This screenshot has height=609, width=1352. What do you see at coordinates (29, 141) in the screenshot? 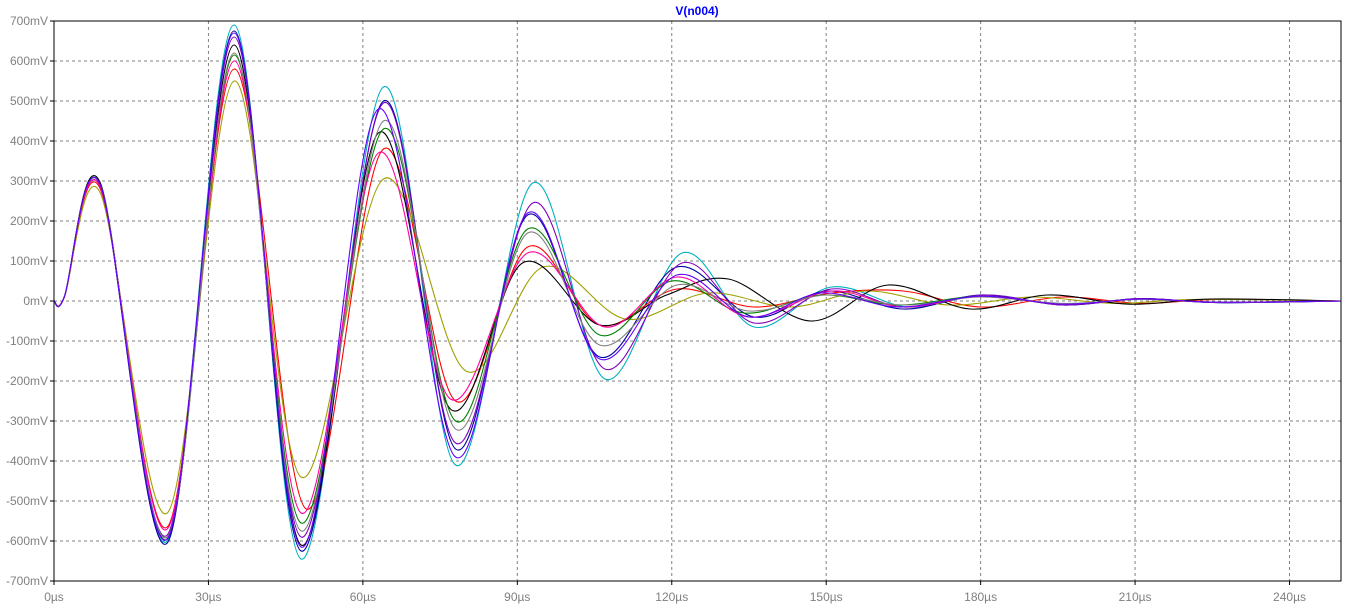
I see `y-tick-label: 400mV` at bounding box center [29, 141].